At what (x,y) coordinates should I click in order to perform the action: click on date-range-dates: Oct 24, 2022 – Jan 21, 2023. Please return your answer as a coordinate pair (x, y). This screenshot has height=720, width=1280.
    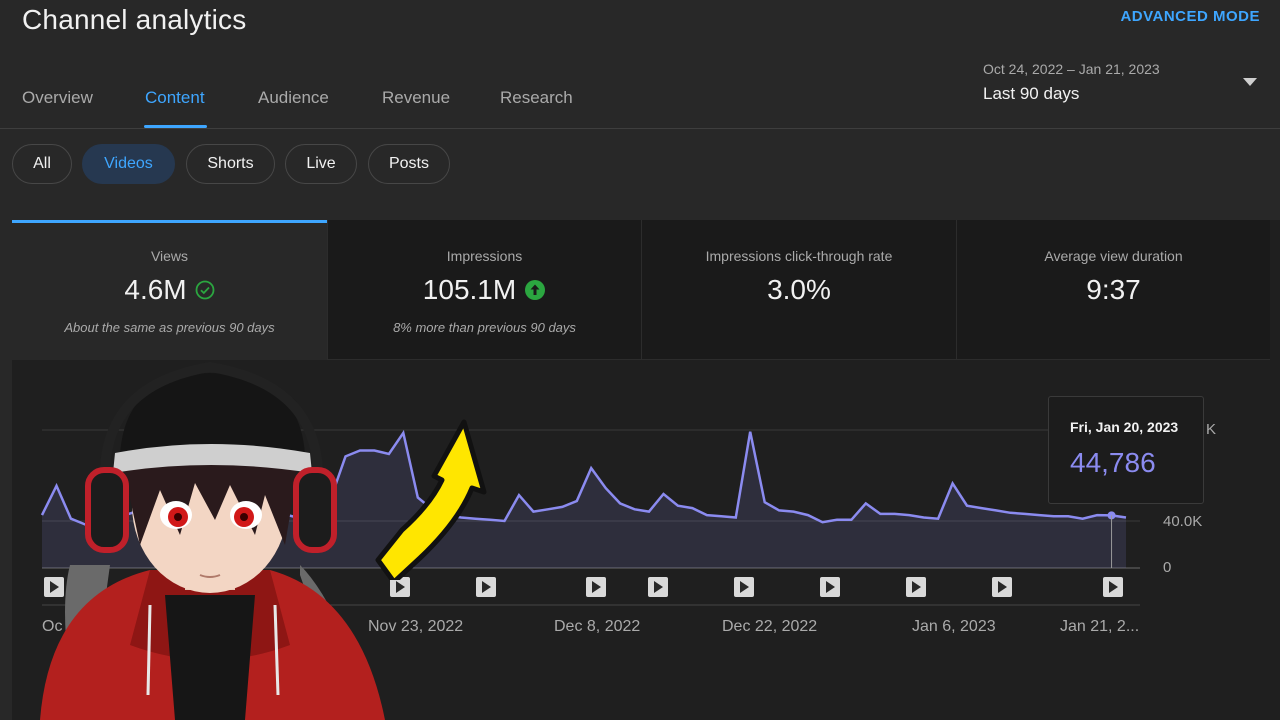
    Looking at the image, I should click on (1071, 69).